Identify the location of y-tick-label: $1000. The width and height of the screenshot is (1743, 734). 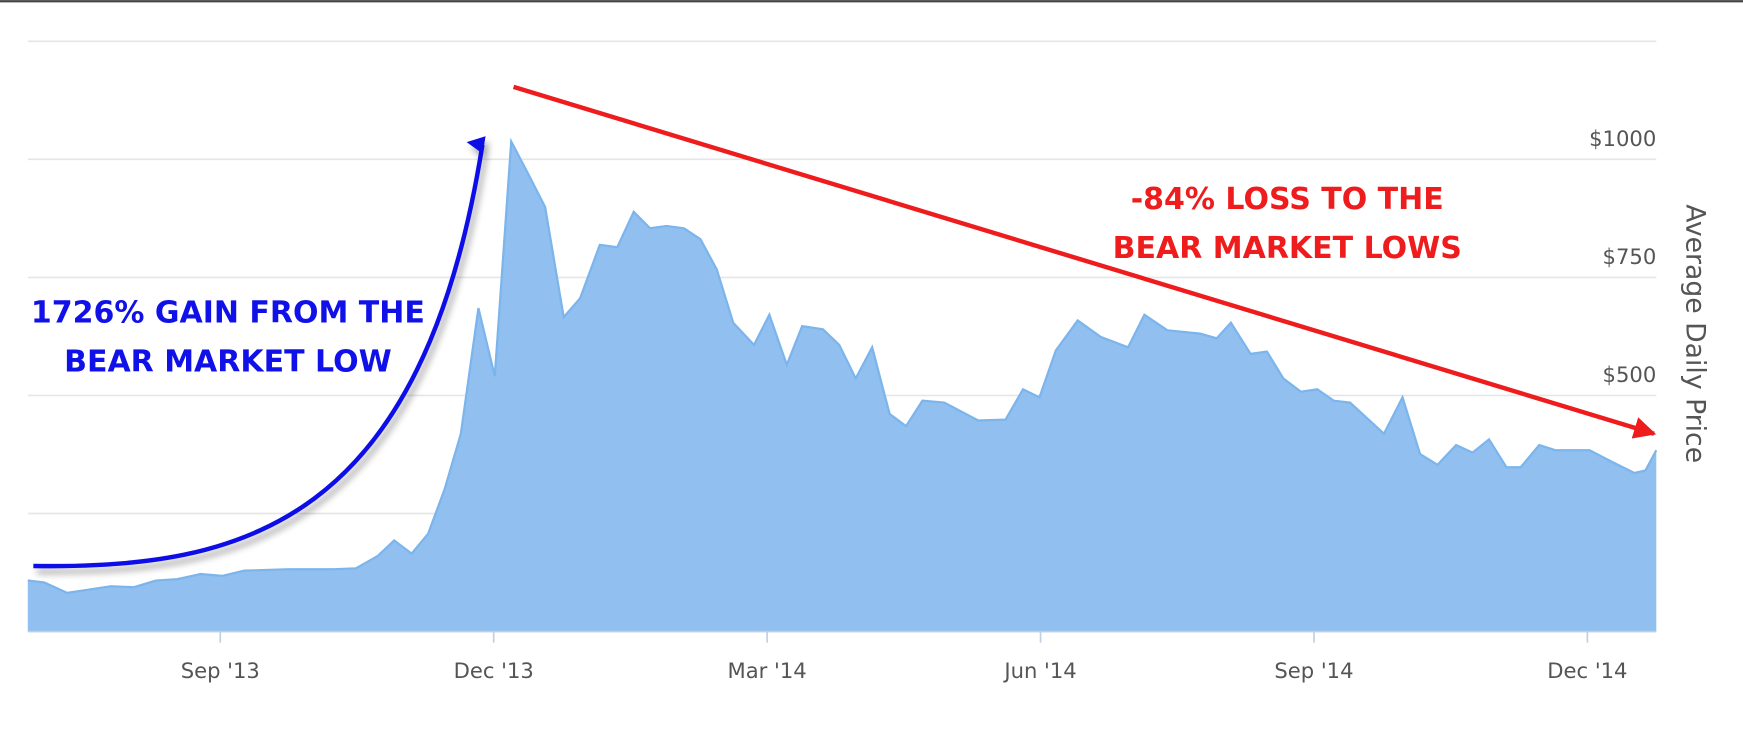
(1622, 138).